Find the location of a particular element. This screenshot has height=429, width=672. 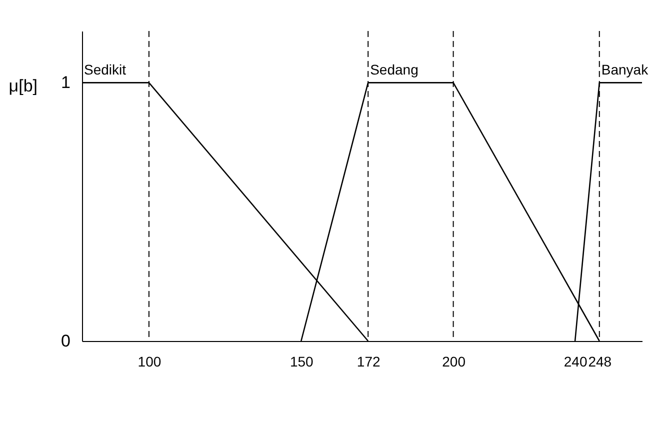

x-tick-label: 200 is located at coordinates (454, 362).